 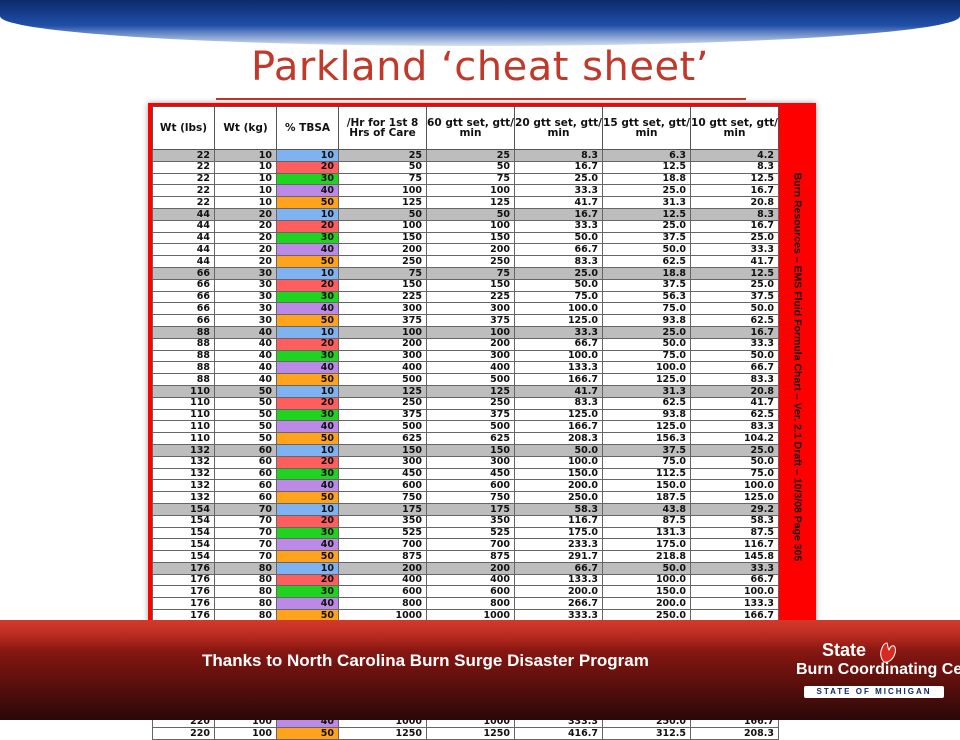 I want to click on table-cell: 110, so click(x=183, y=438).